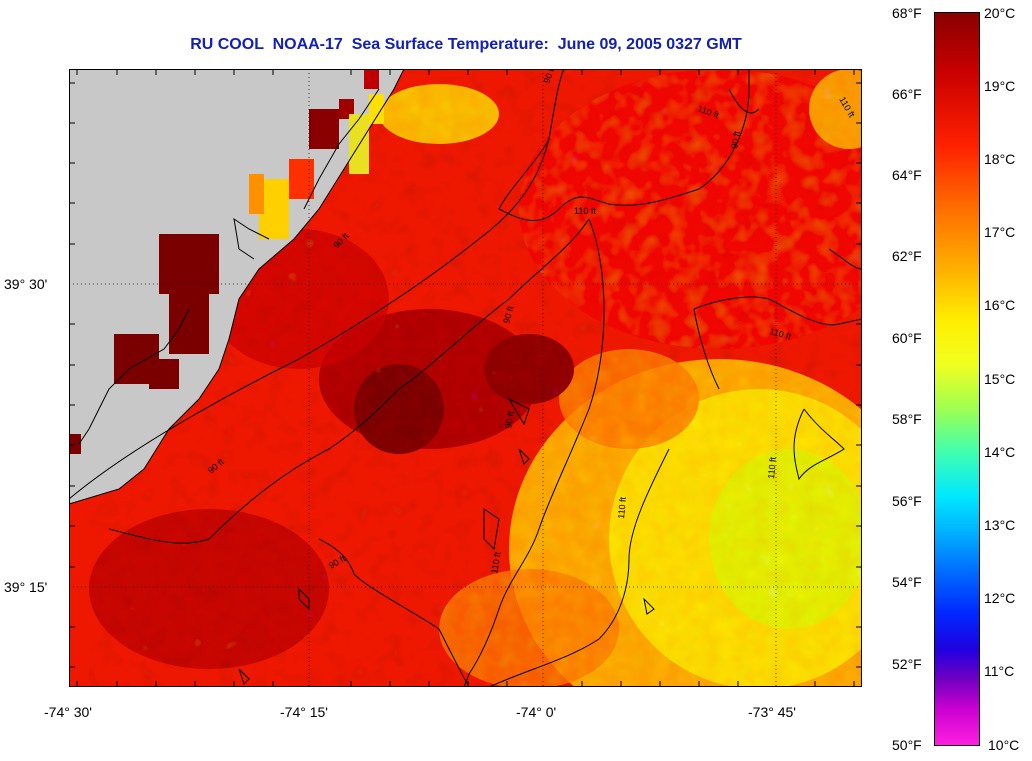 The image size is (1032, 761). What do you see at coordinates (1000, 598) in the screenshot?
I see `colorbar-c-label-12: 12°C` at bounding box center [1000, 598].